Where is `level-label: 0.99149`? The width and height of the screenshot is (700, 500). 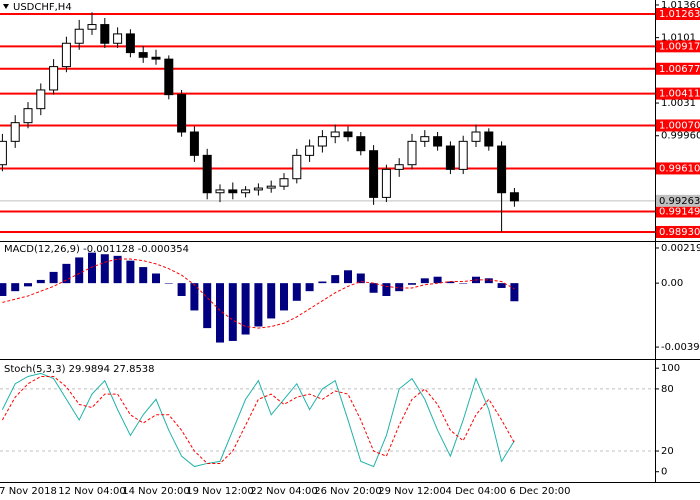 level-label: 0.99149 is located at coordinates (679, 212).